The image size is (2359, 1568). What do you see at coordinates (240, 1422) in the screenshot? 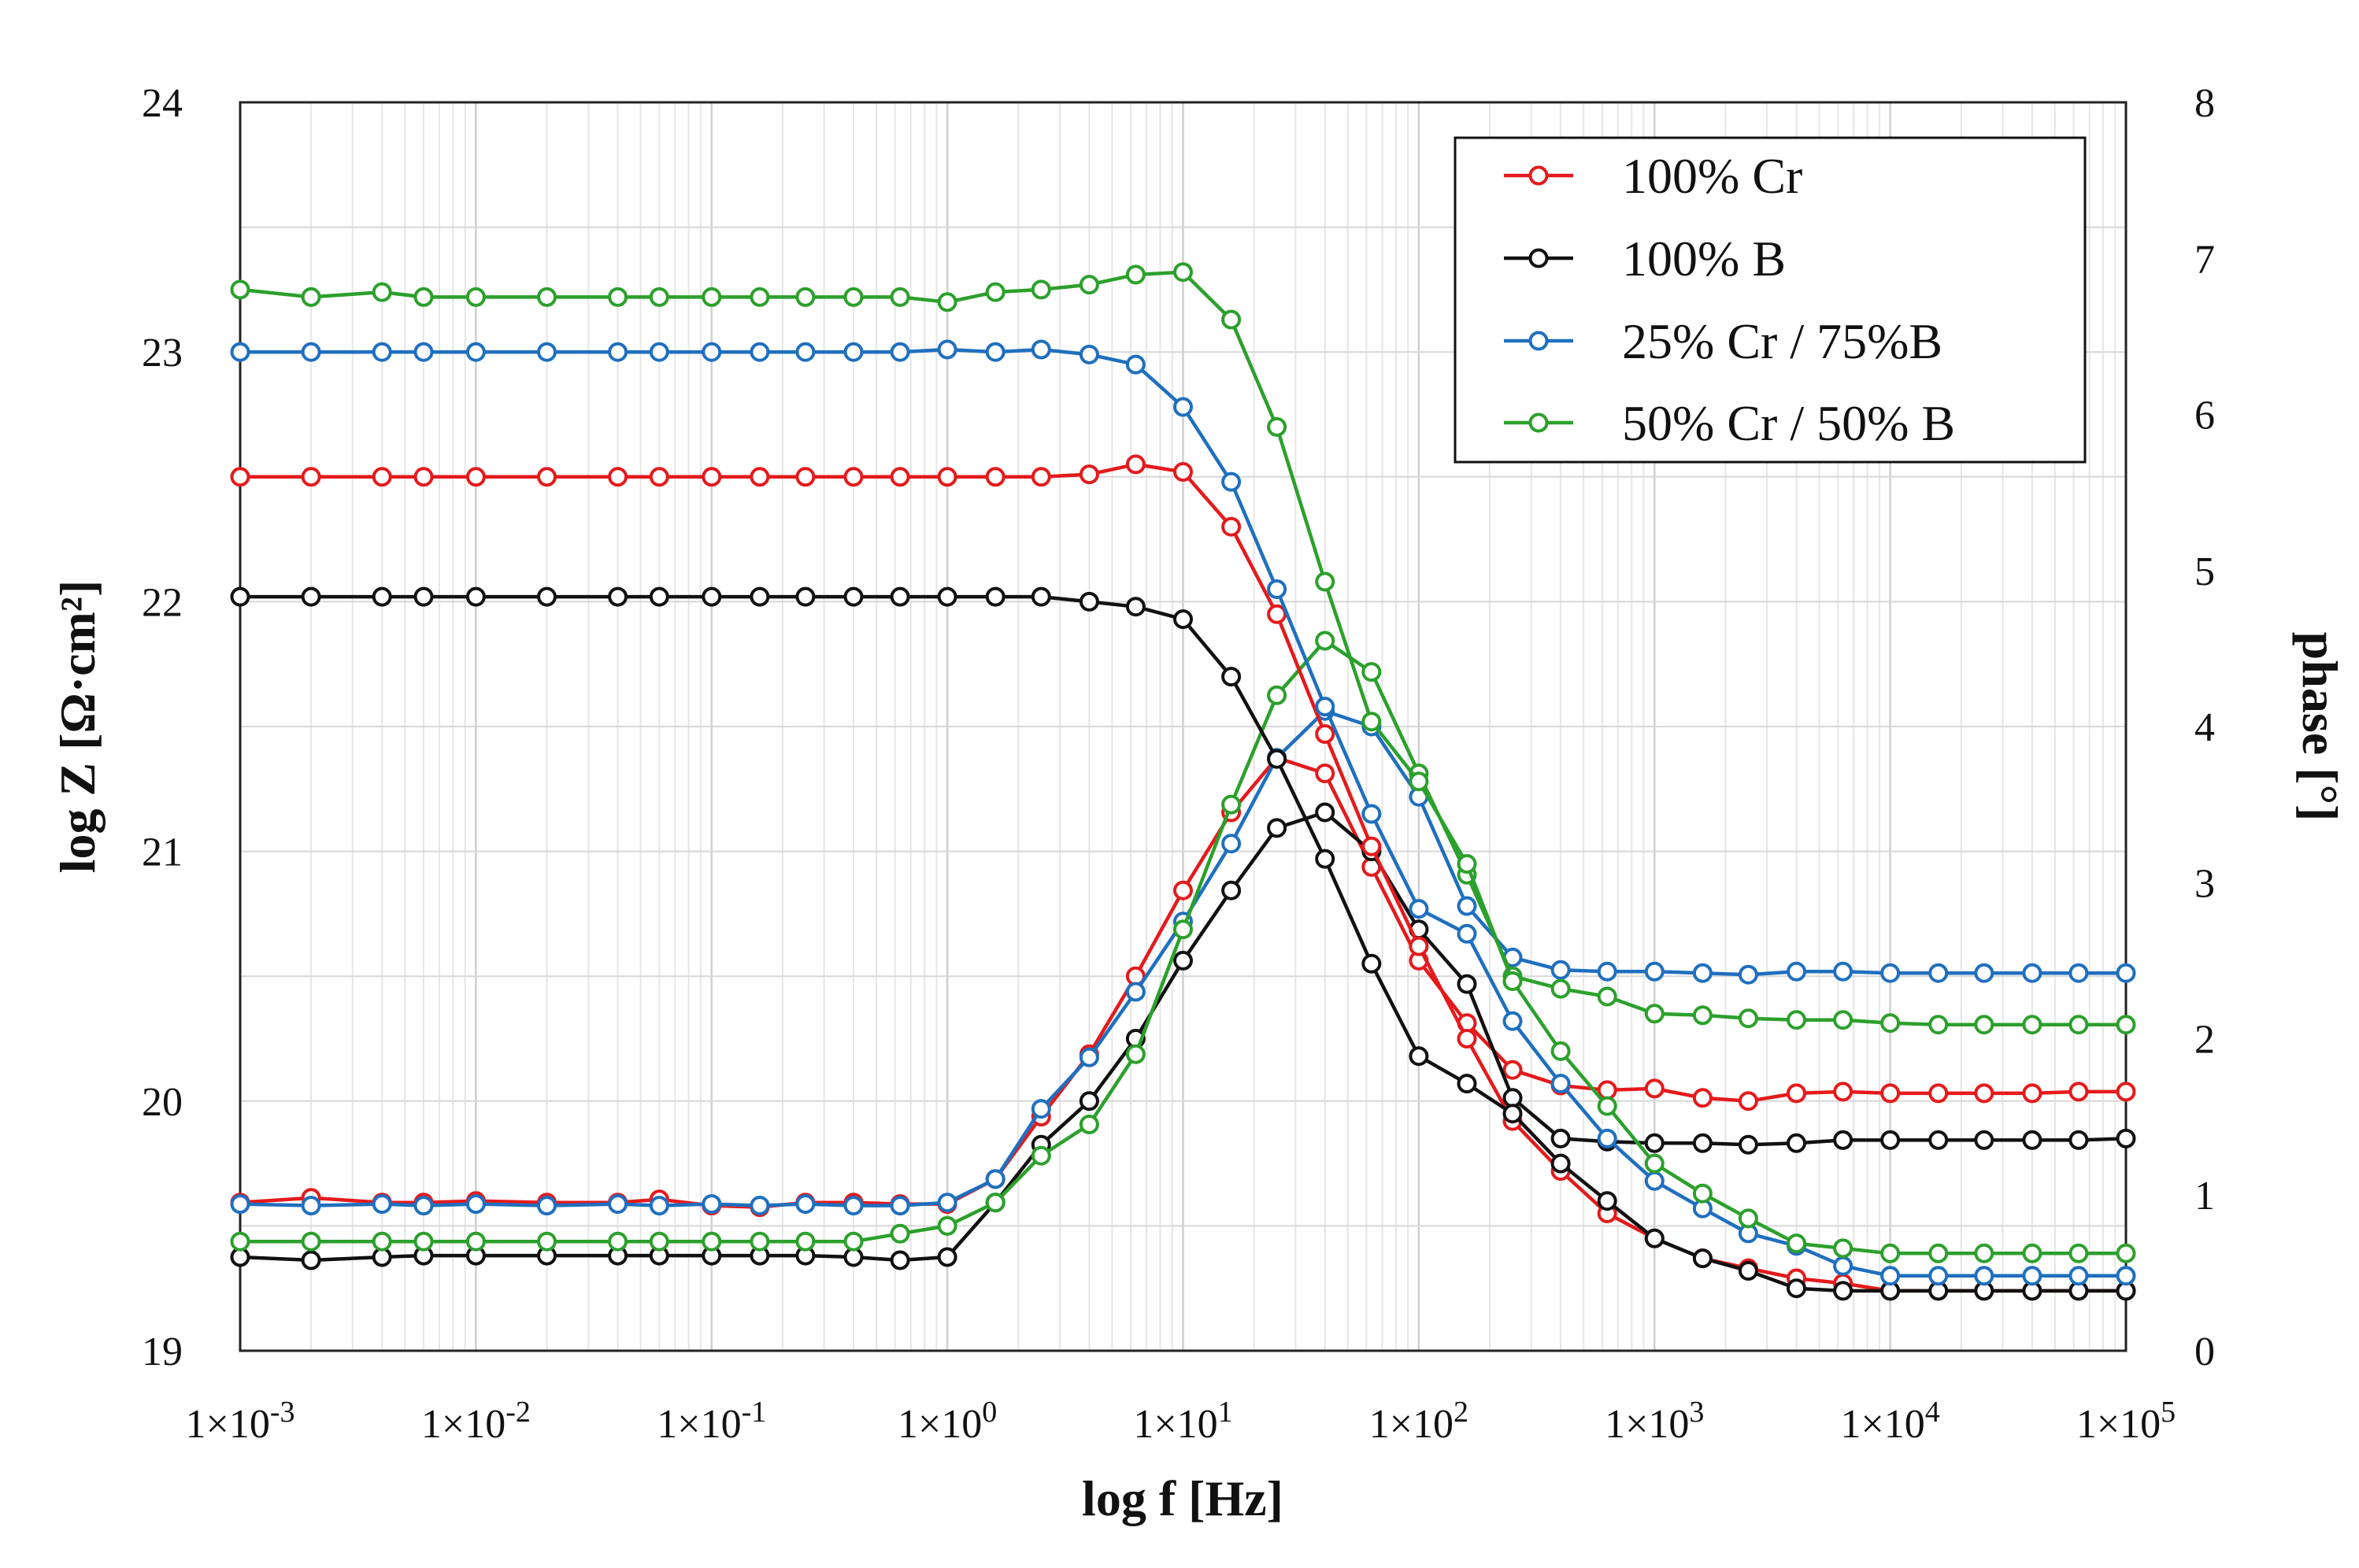
I see `x-tick-label: 1×10⁻³` at bounding box center [240, 1422].